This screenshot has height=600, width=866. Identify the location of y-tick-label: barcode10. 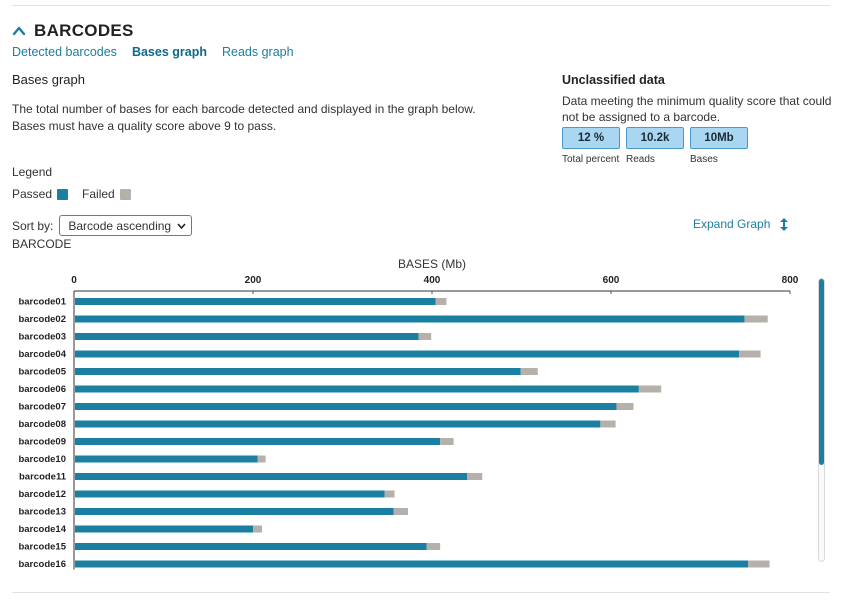
(42, 459).